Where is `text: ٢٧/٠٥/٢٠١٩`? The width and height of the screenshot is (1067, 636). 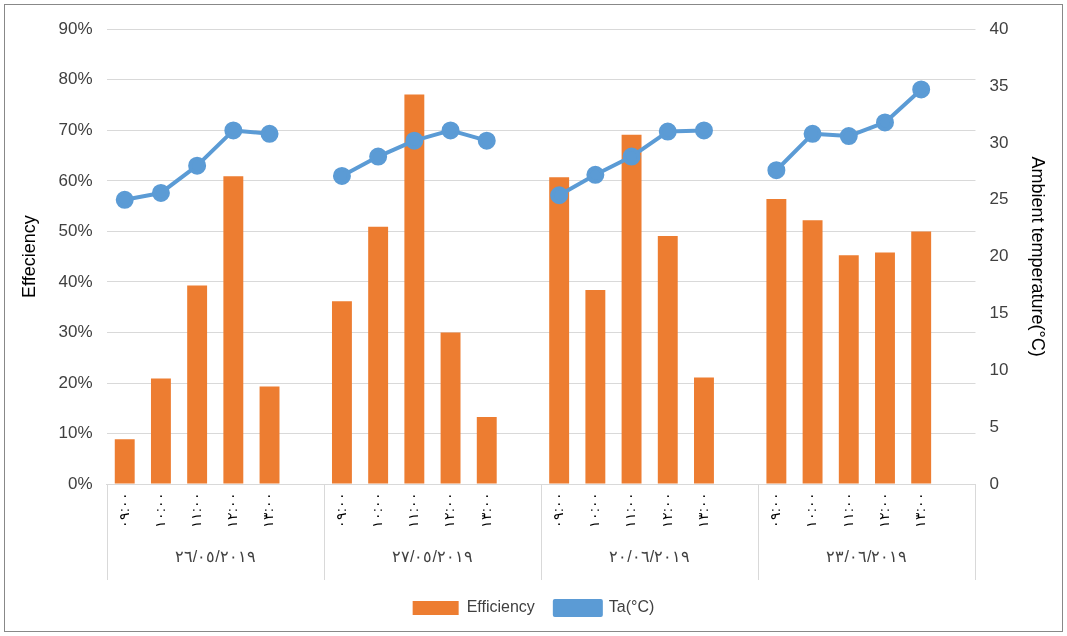
text: ٢٧/٠٥/٢٠١٩ is located at coordinates (432, 557).